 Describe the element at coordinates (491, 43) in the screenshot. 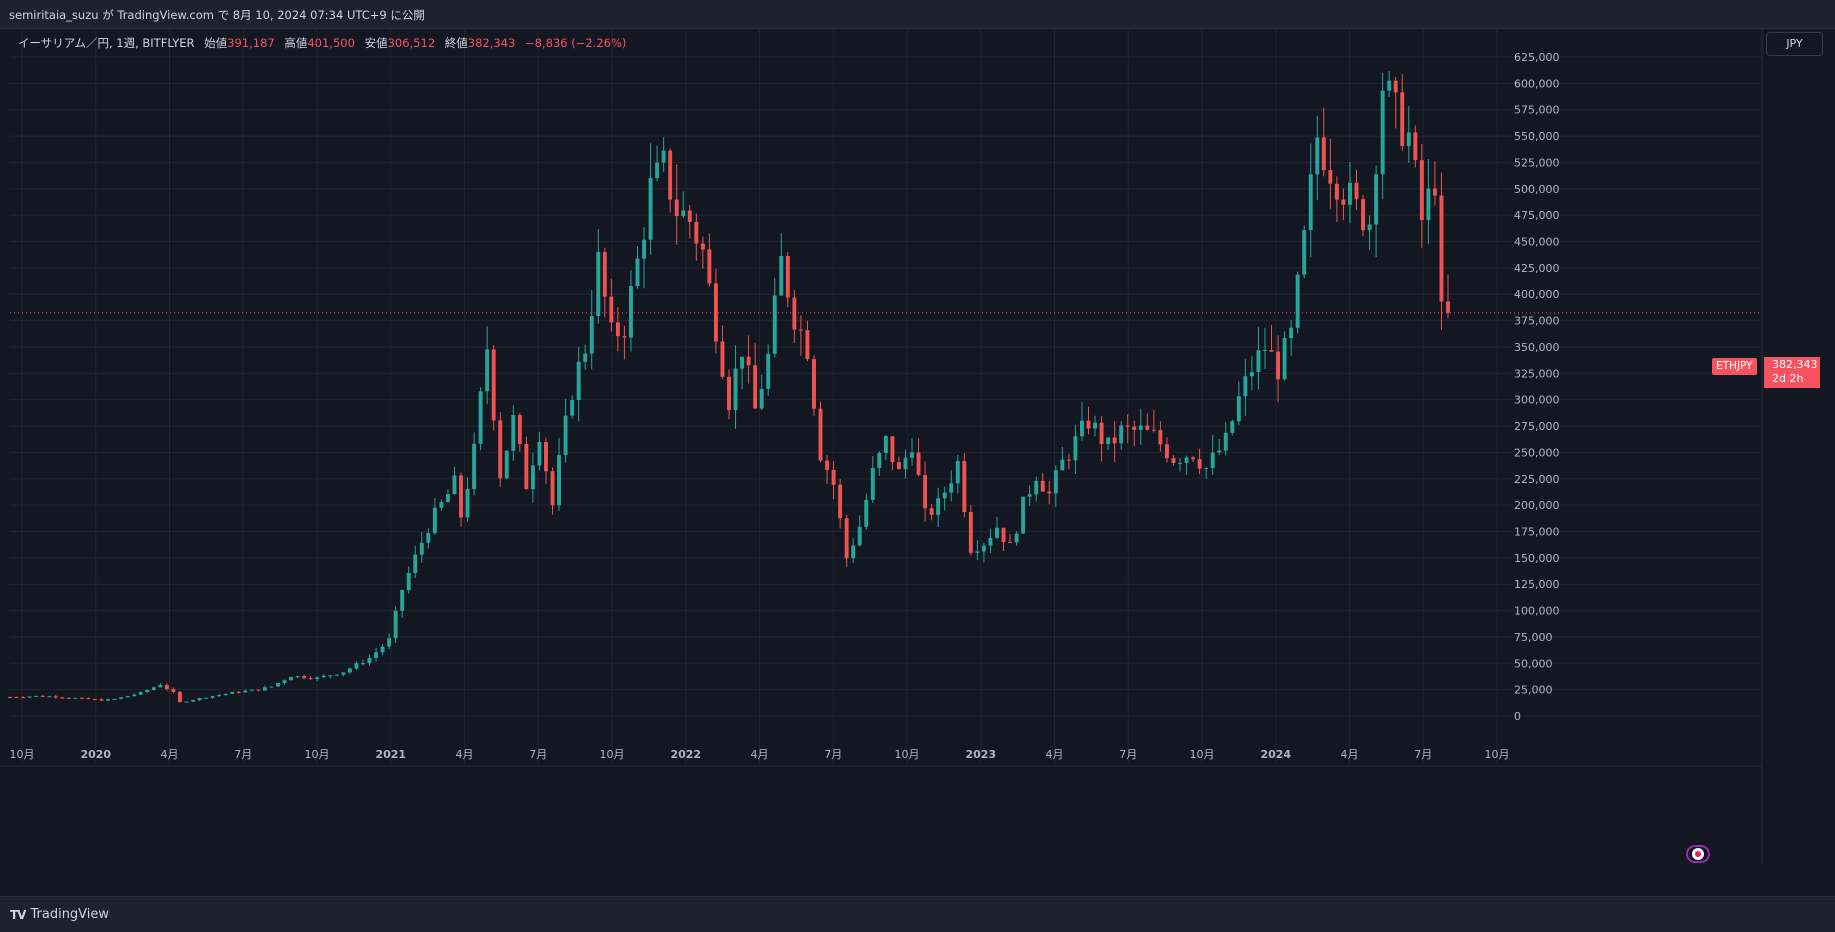

I see `close-value: 382,343` at that location.